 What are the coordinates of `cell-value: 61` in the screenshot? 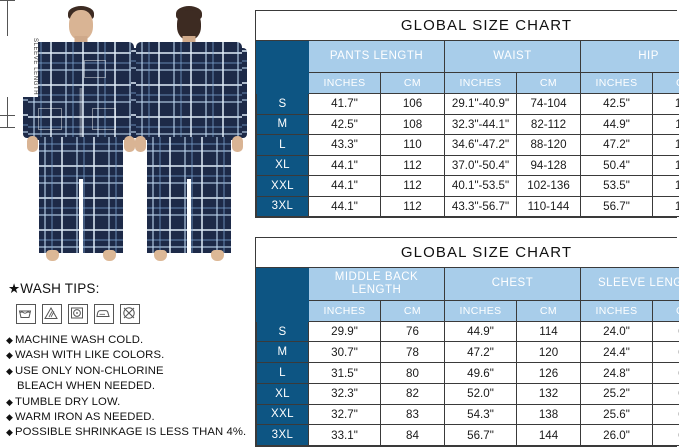 It's located at (665, 331).